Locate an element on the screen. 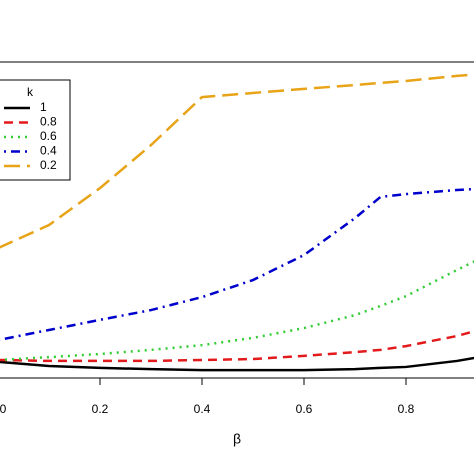 This screenshot has width=474, height=474. x-tick-label: 0.6 is located at coordinates (304, 409).